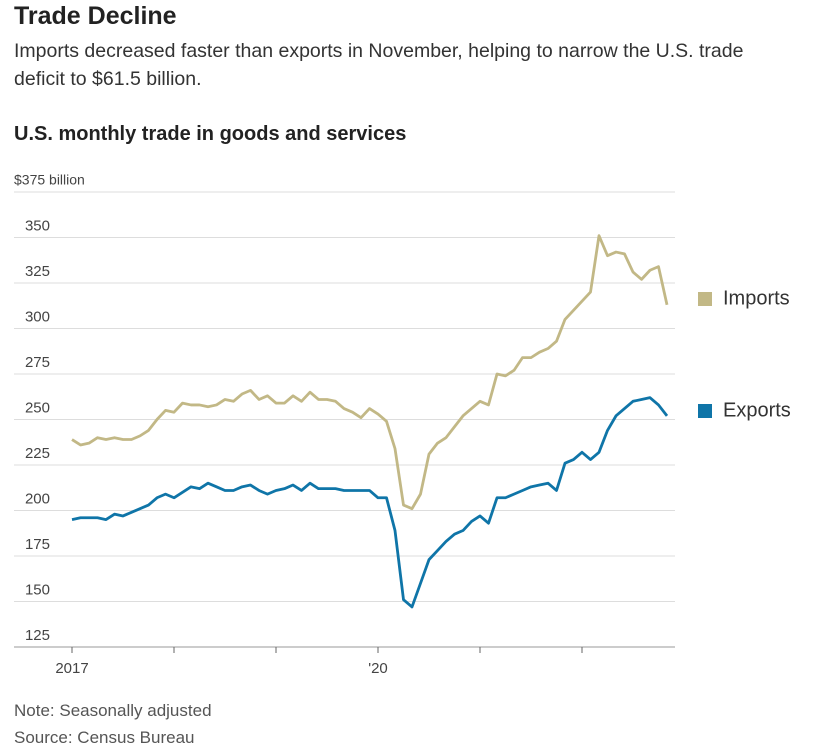 The height and width of the screenshot is (754, 815). What do you see at coordinates (37, 589) in the screenshot?
I see `y-tick-label: 150` at bounding box center [37, 589].